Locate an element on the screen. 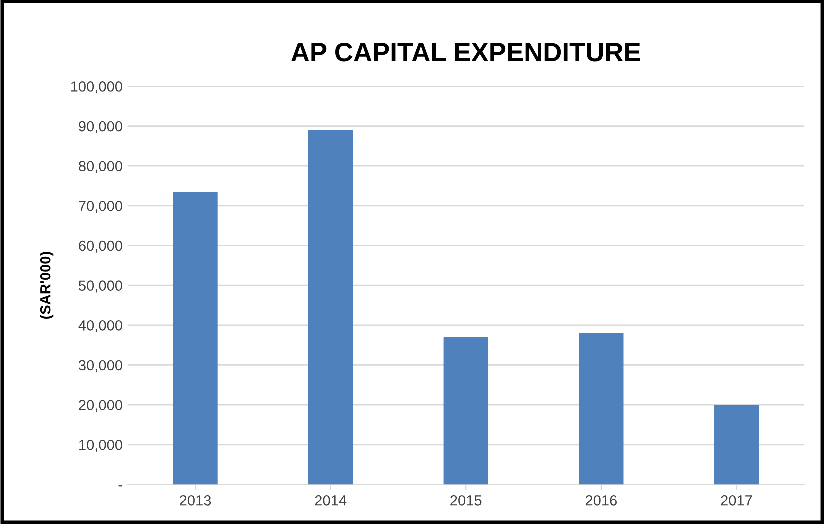 The width and height of the screenshot is (825, 524). y-tick-label: 20,000 is located at coordinates (100, 406).